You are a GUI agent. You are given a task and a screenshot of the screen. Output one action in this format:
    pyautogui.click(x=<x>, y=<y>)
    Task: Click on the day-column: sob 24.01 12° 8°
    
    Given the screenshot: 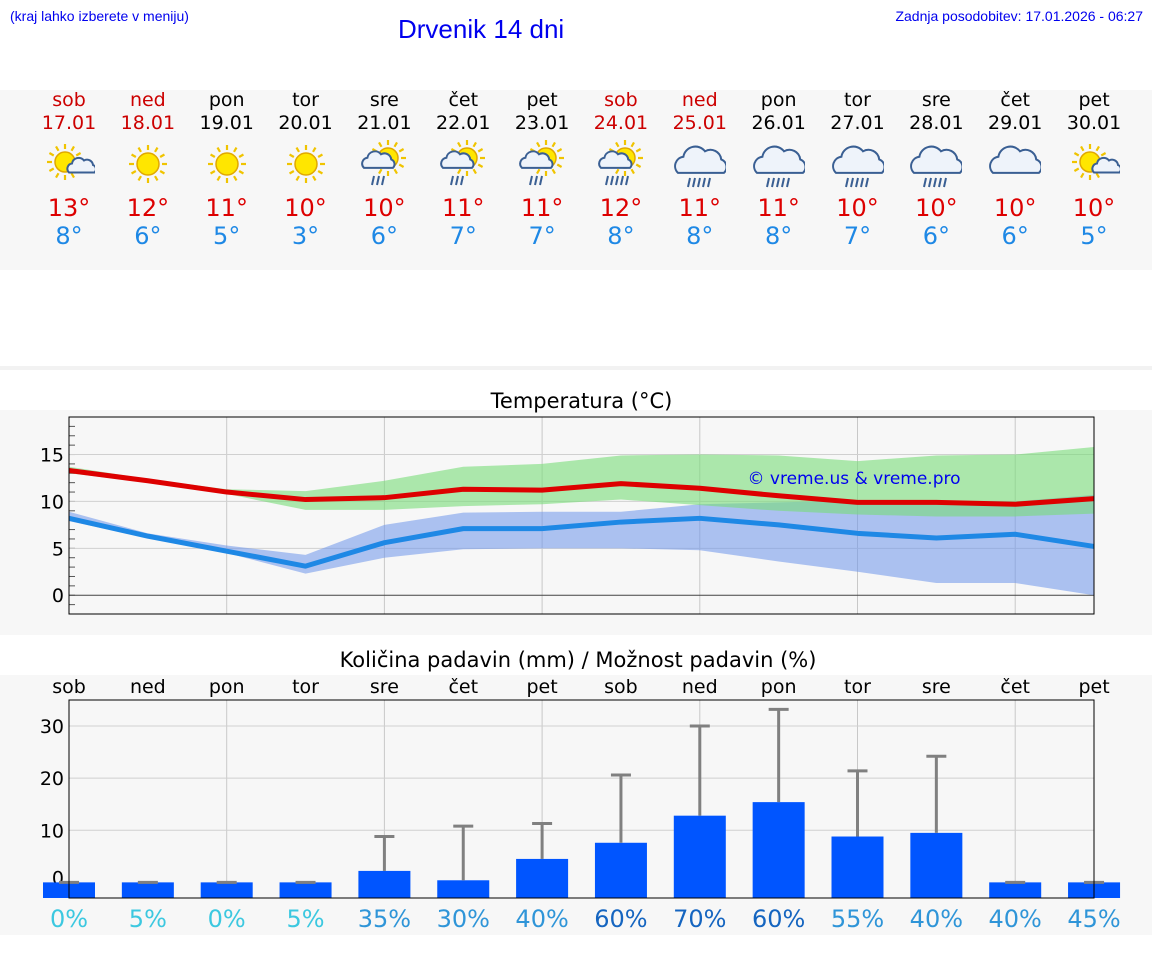 What is the action you would take?
    pyautogui.click(x=621, y=169)
    